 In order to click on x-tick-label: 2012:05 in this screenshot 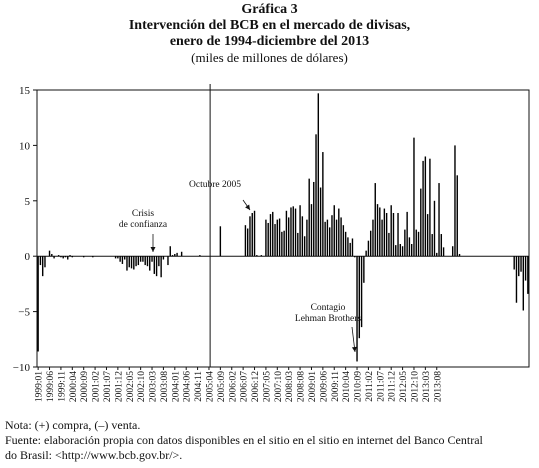, I will do `click(404, 386)`.